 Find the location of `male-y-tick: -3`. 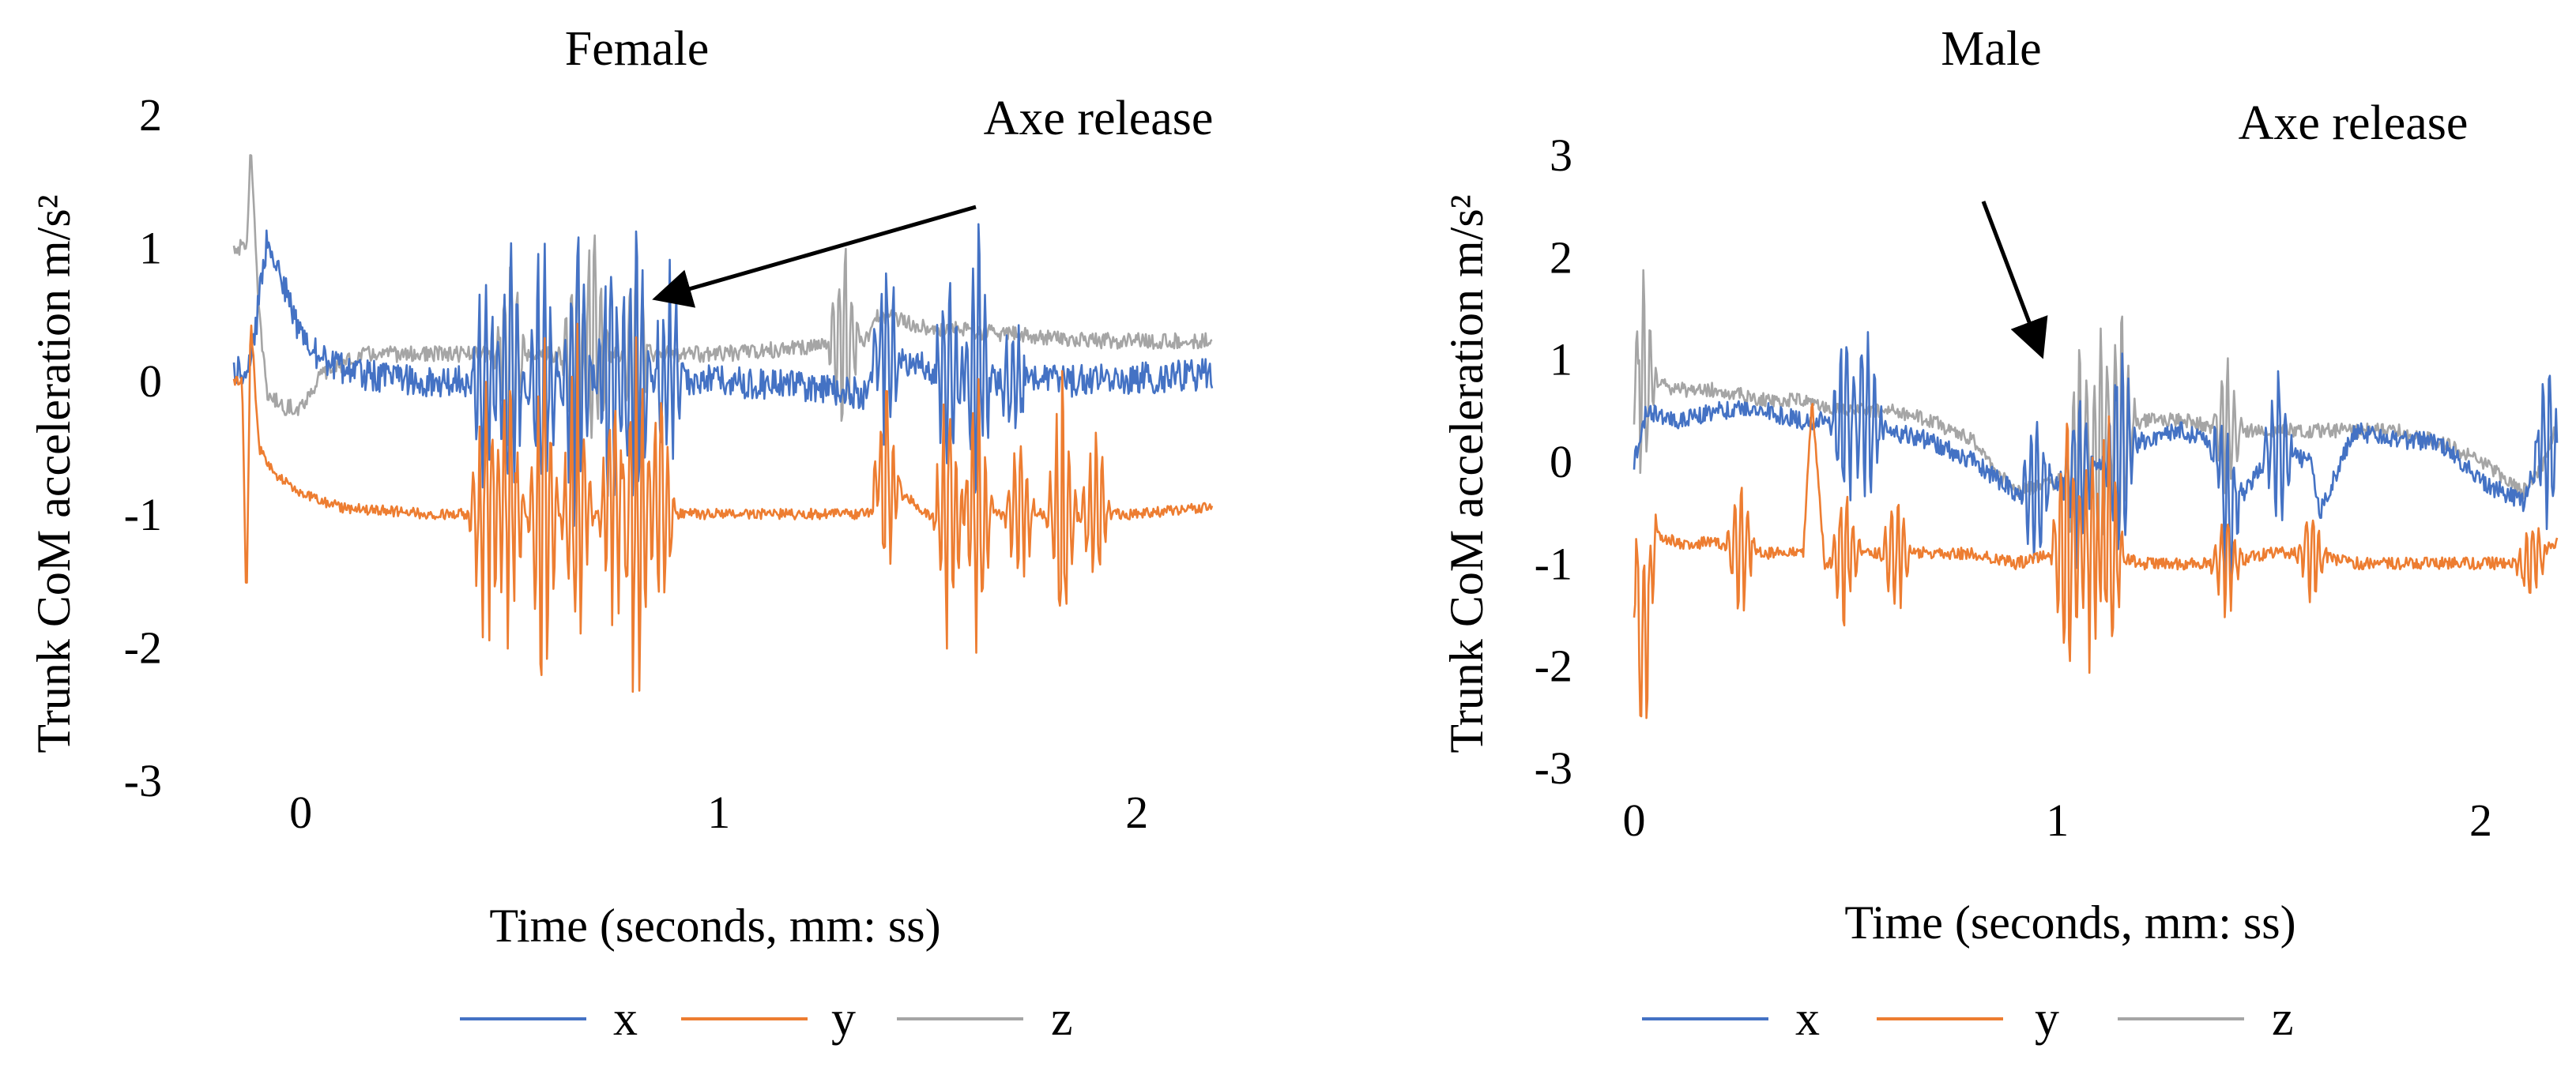

male-y-tick: -3 is located at coordinates (1553, 768).